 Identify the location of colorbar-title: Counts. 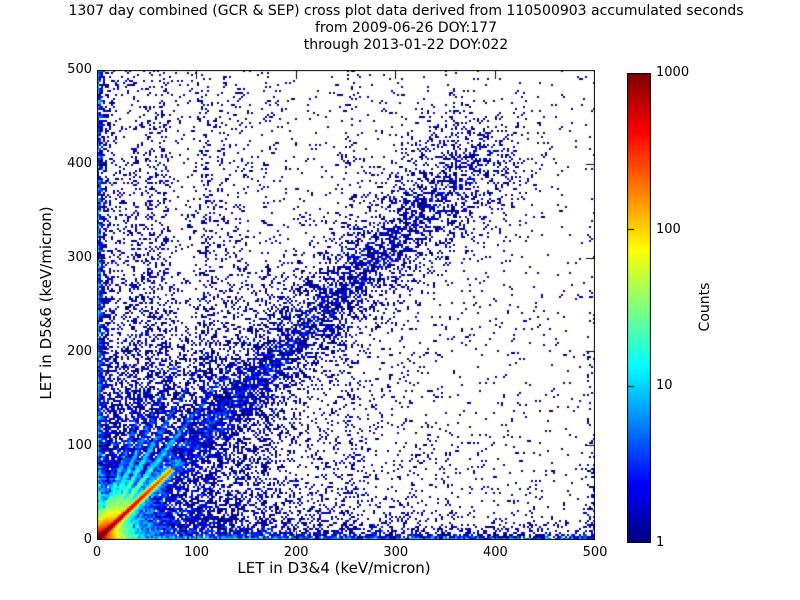
(705, 307).